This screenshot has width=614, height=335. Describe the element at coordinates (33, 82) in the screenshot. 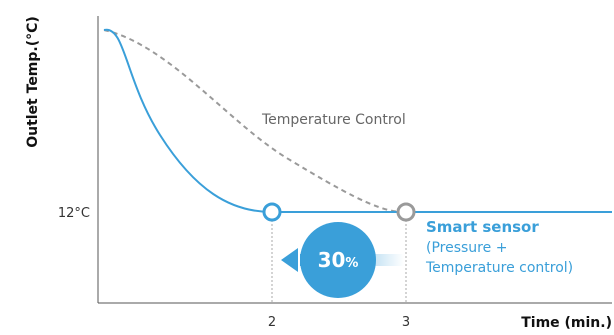

I see `y-axis-label: Outlet Temp.(°C)` at that location.